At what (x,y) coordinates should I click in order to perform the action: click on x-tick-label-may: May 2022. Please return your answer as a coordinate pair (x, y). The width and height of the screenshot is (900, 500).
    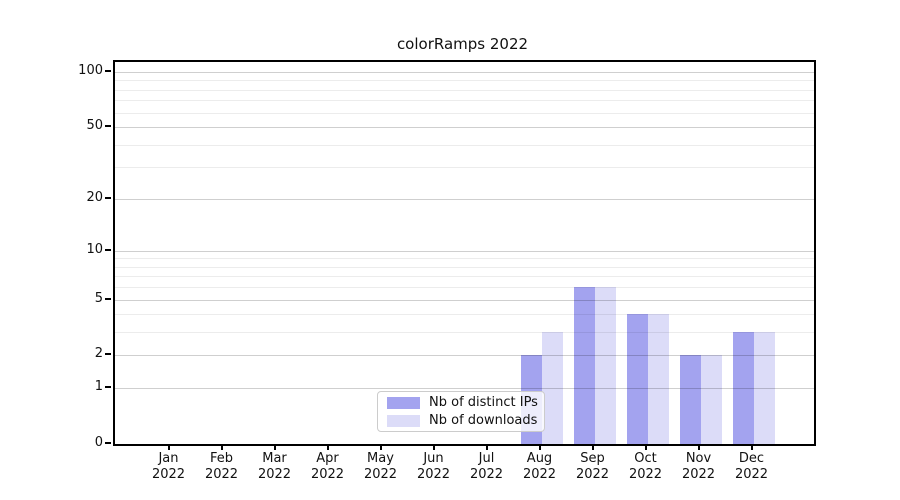
    Looking at the image, I should click on (381, 467).